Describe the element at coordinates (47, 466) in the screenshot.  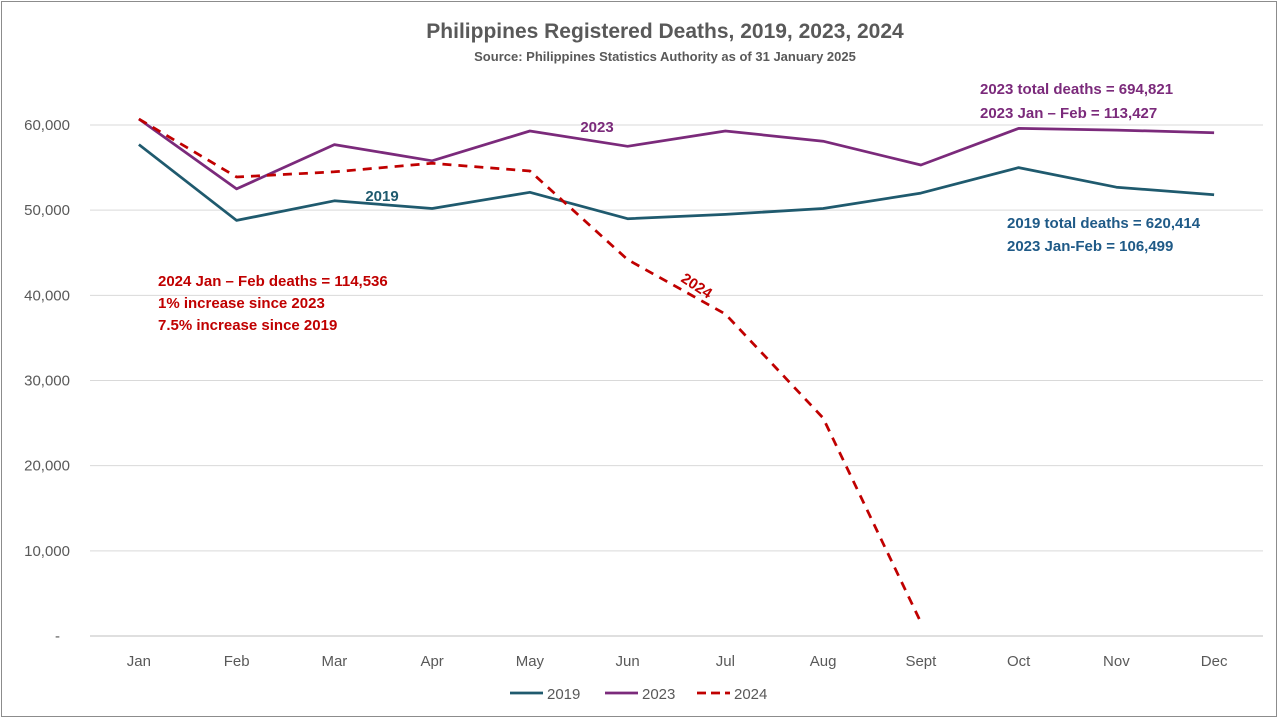
I see `y-tick-label: 20,000` at that location.